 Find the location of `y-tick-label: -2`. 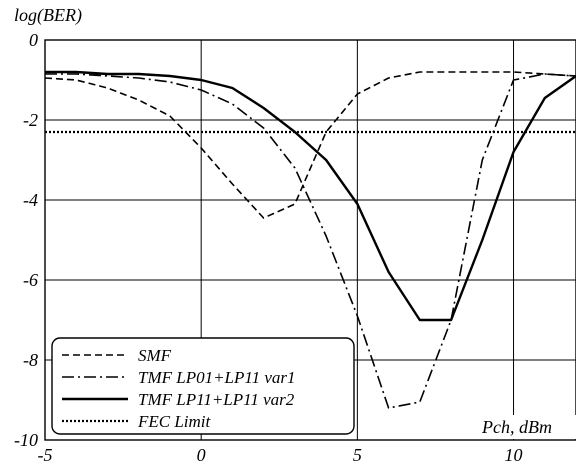

y-tick-label: -2 is located at coordinates (30, 120).